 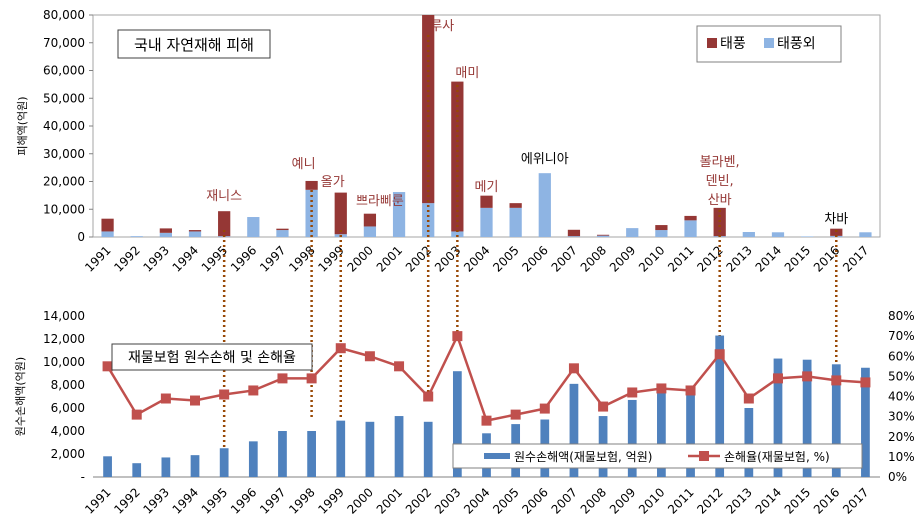 What do you see at coordinates (68, 408) in the screenshot?
I see `bottom-y-tick-label: 6,000` at bounding box center [68, 408].